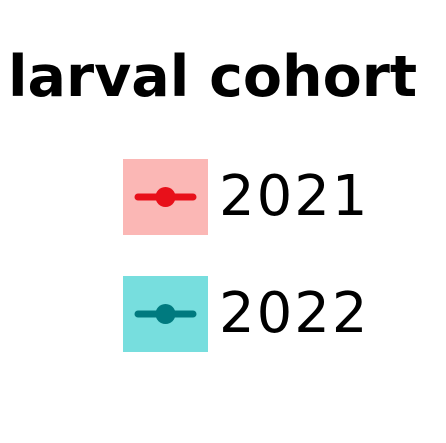 The height and width of the screenshot is (443, 446). Describe the element at coordinates (294, 313) in the screenshot. I see `legend-label-2022: 2022` at that location.